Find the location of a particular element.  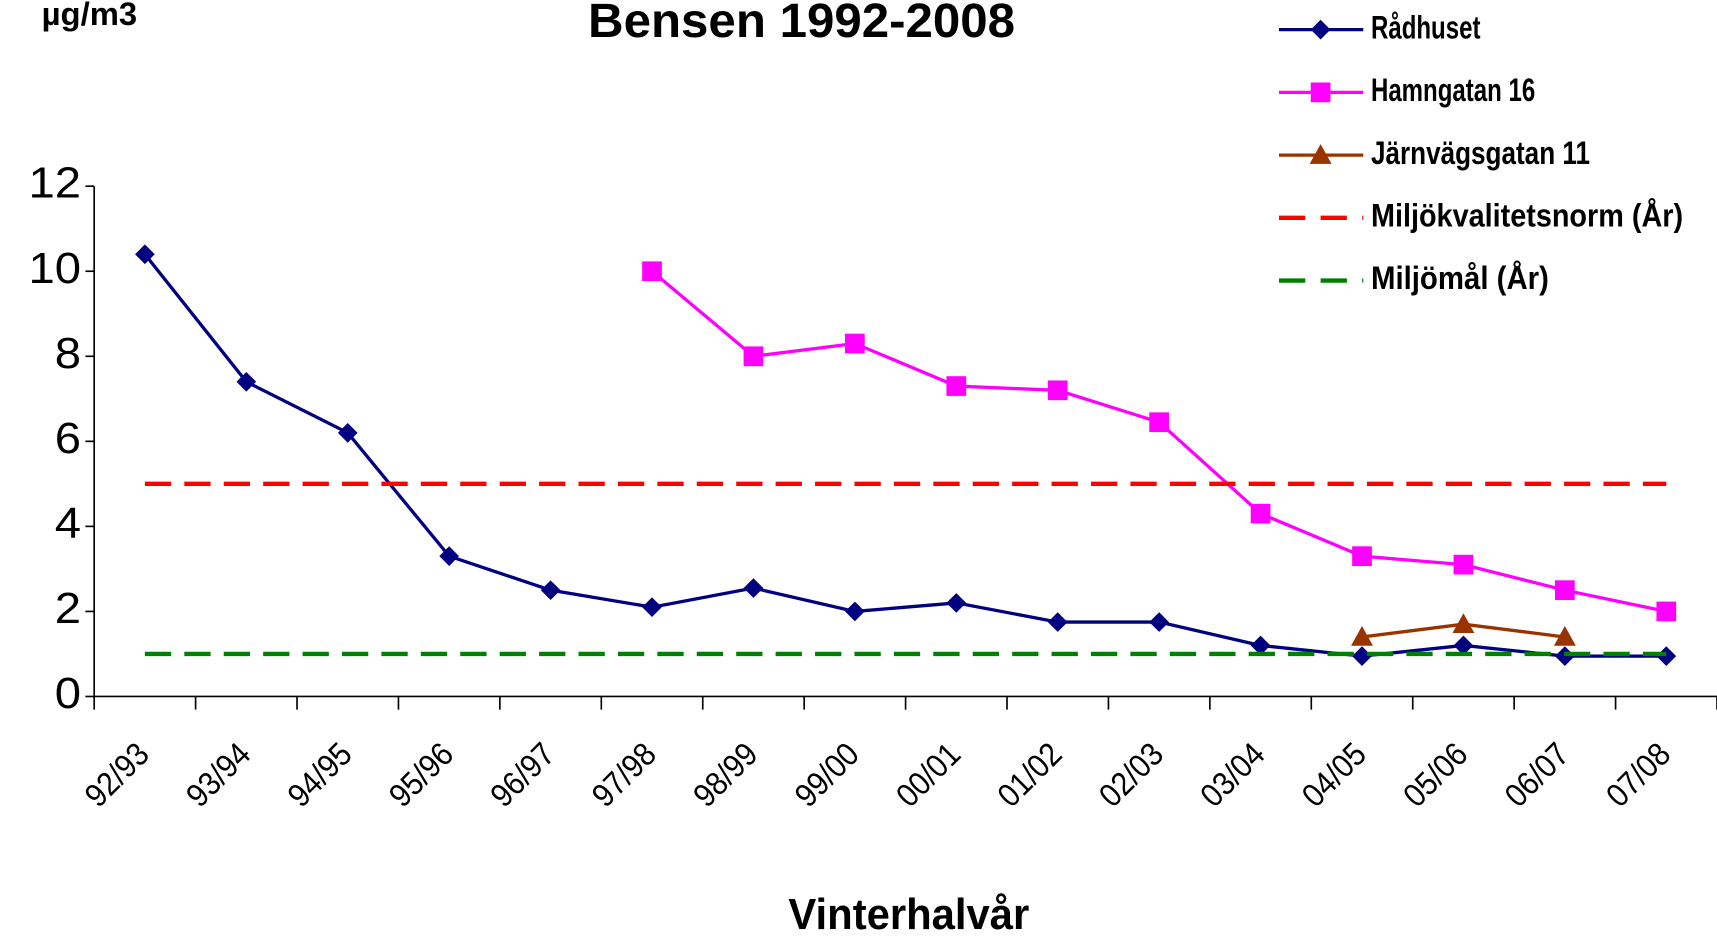

y-tick-label: 8 is located at coordinates (68, 353).